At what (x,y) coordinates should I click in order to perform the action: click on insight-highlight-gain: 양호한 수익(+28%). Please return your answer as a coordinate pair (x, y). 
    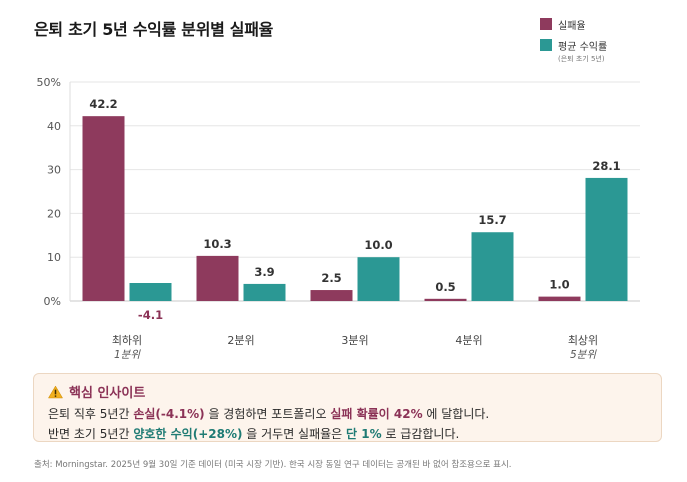
    Looking at the image, I should click on (188, 434).